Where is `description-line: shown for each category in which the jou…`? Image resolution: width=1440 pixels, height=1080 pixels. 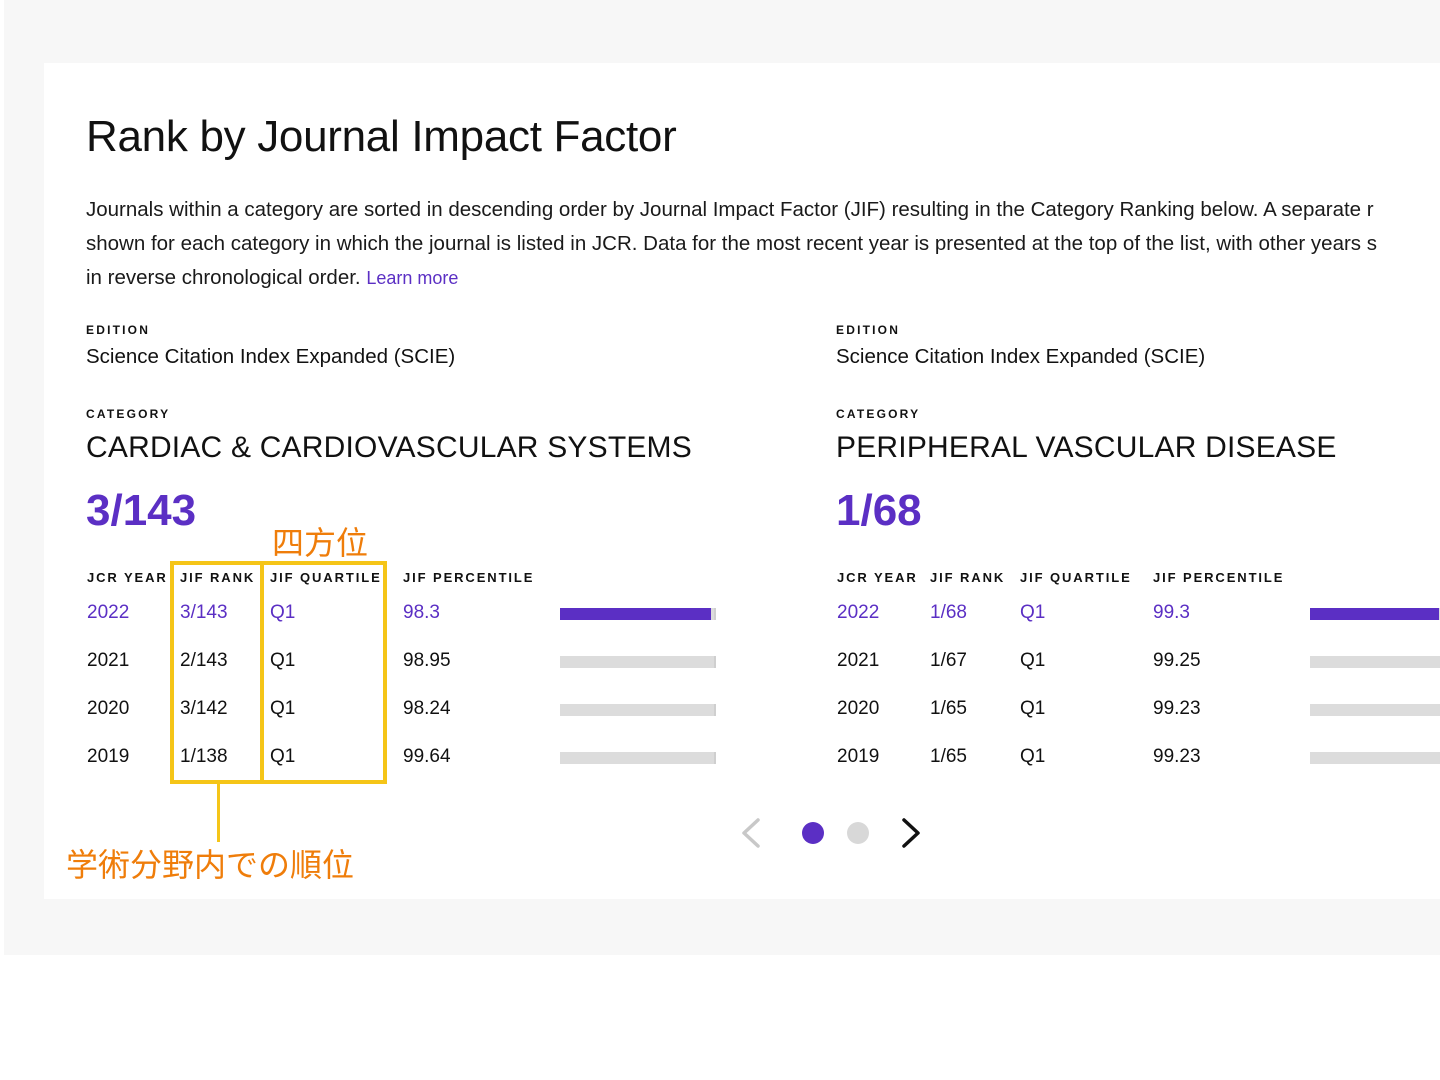
description-line: shown for each category in which the jou… is located at coordinates (731, 243).